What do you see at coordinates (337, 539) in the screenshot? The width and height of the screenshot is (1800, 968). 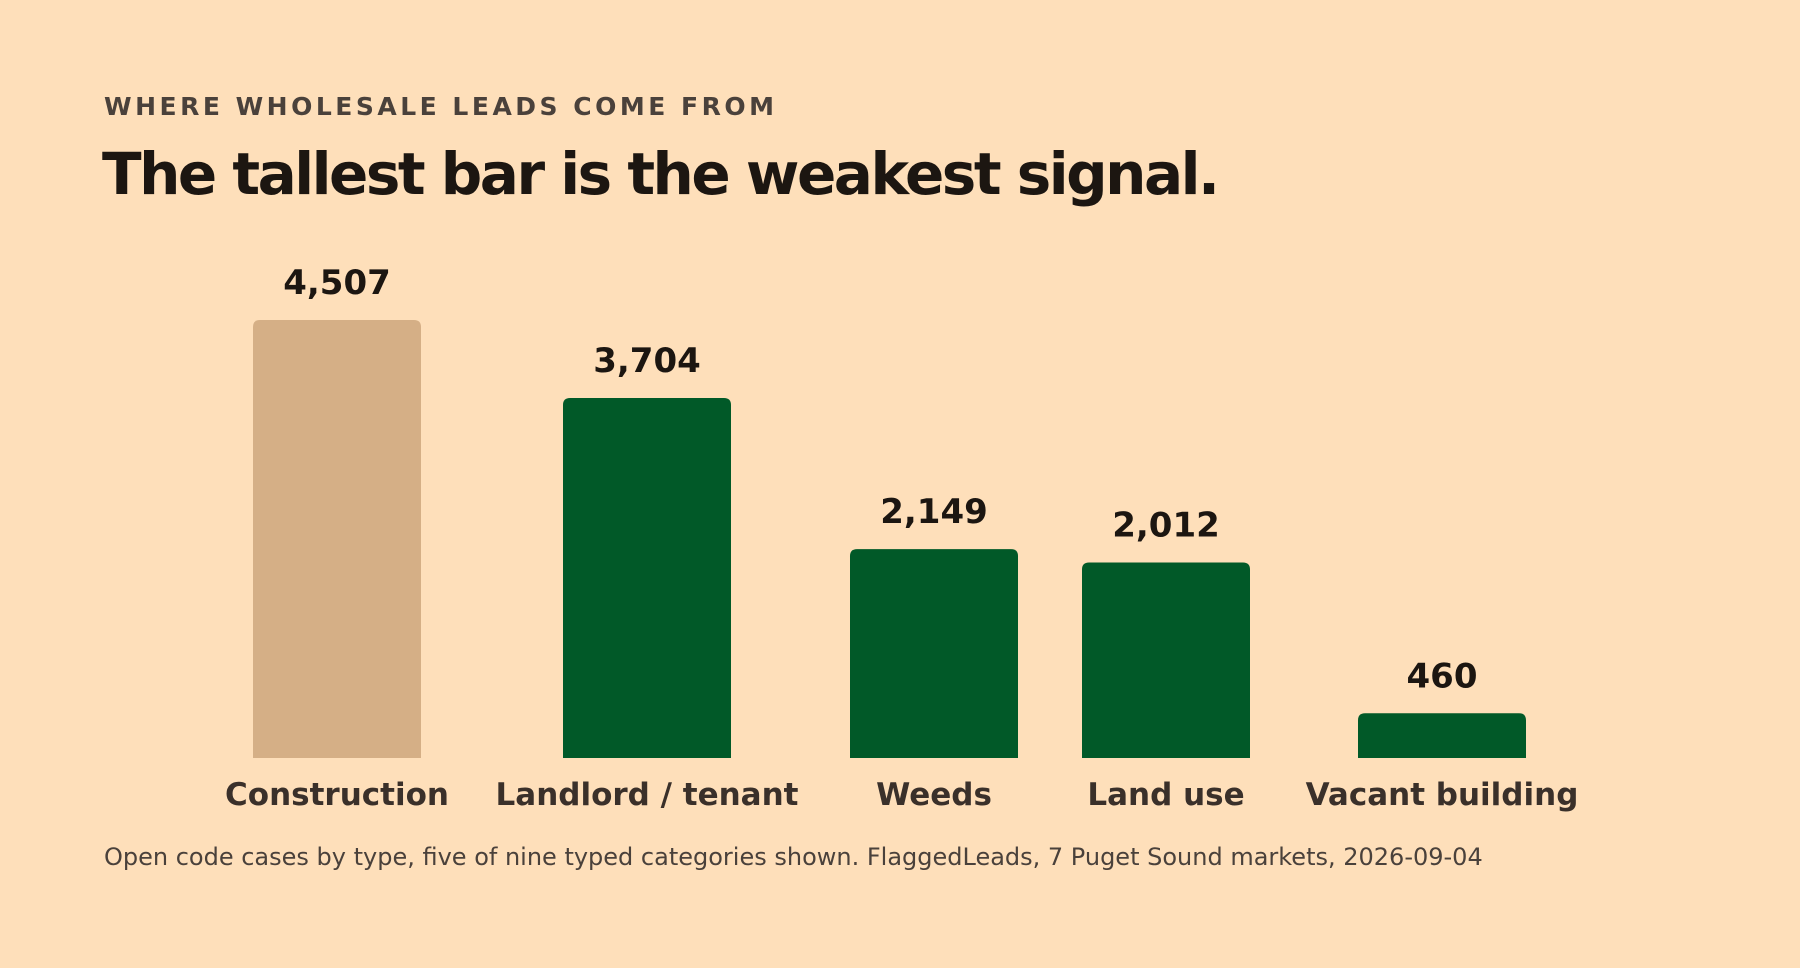 I see `bar-construction` at bounding box center [337, 539].